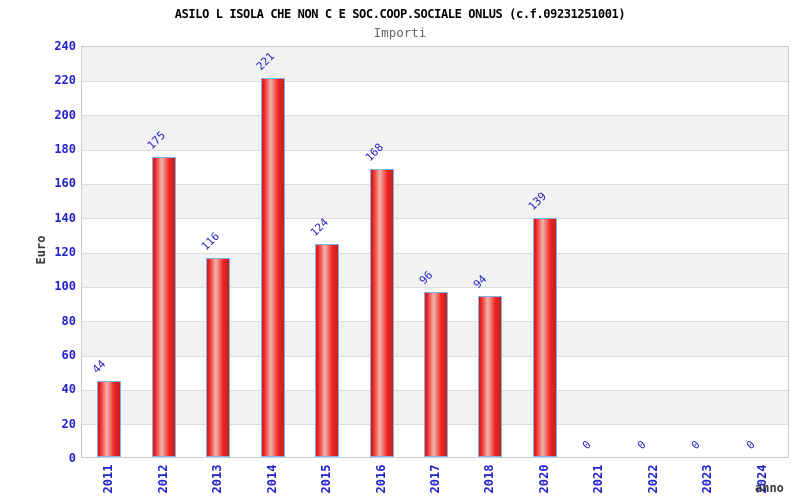 Image resolution: width=800 pixels, height=500 pixels. Describe the element at coordinates (65, 183) in the screenshot. I see `y-tick-label: 160` at that location.